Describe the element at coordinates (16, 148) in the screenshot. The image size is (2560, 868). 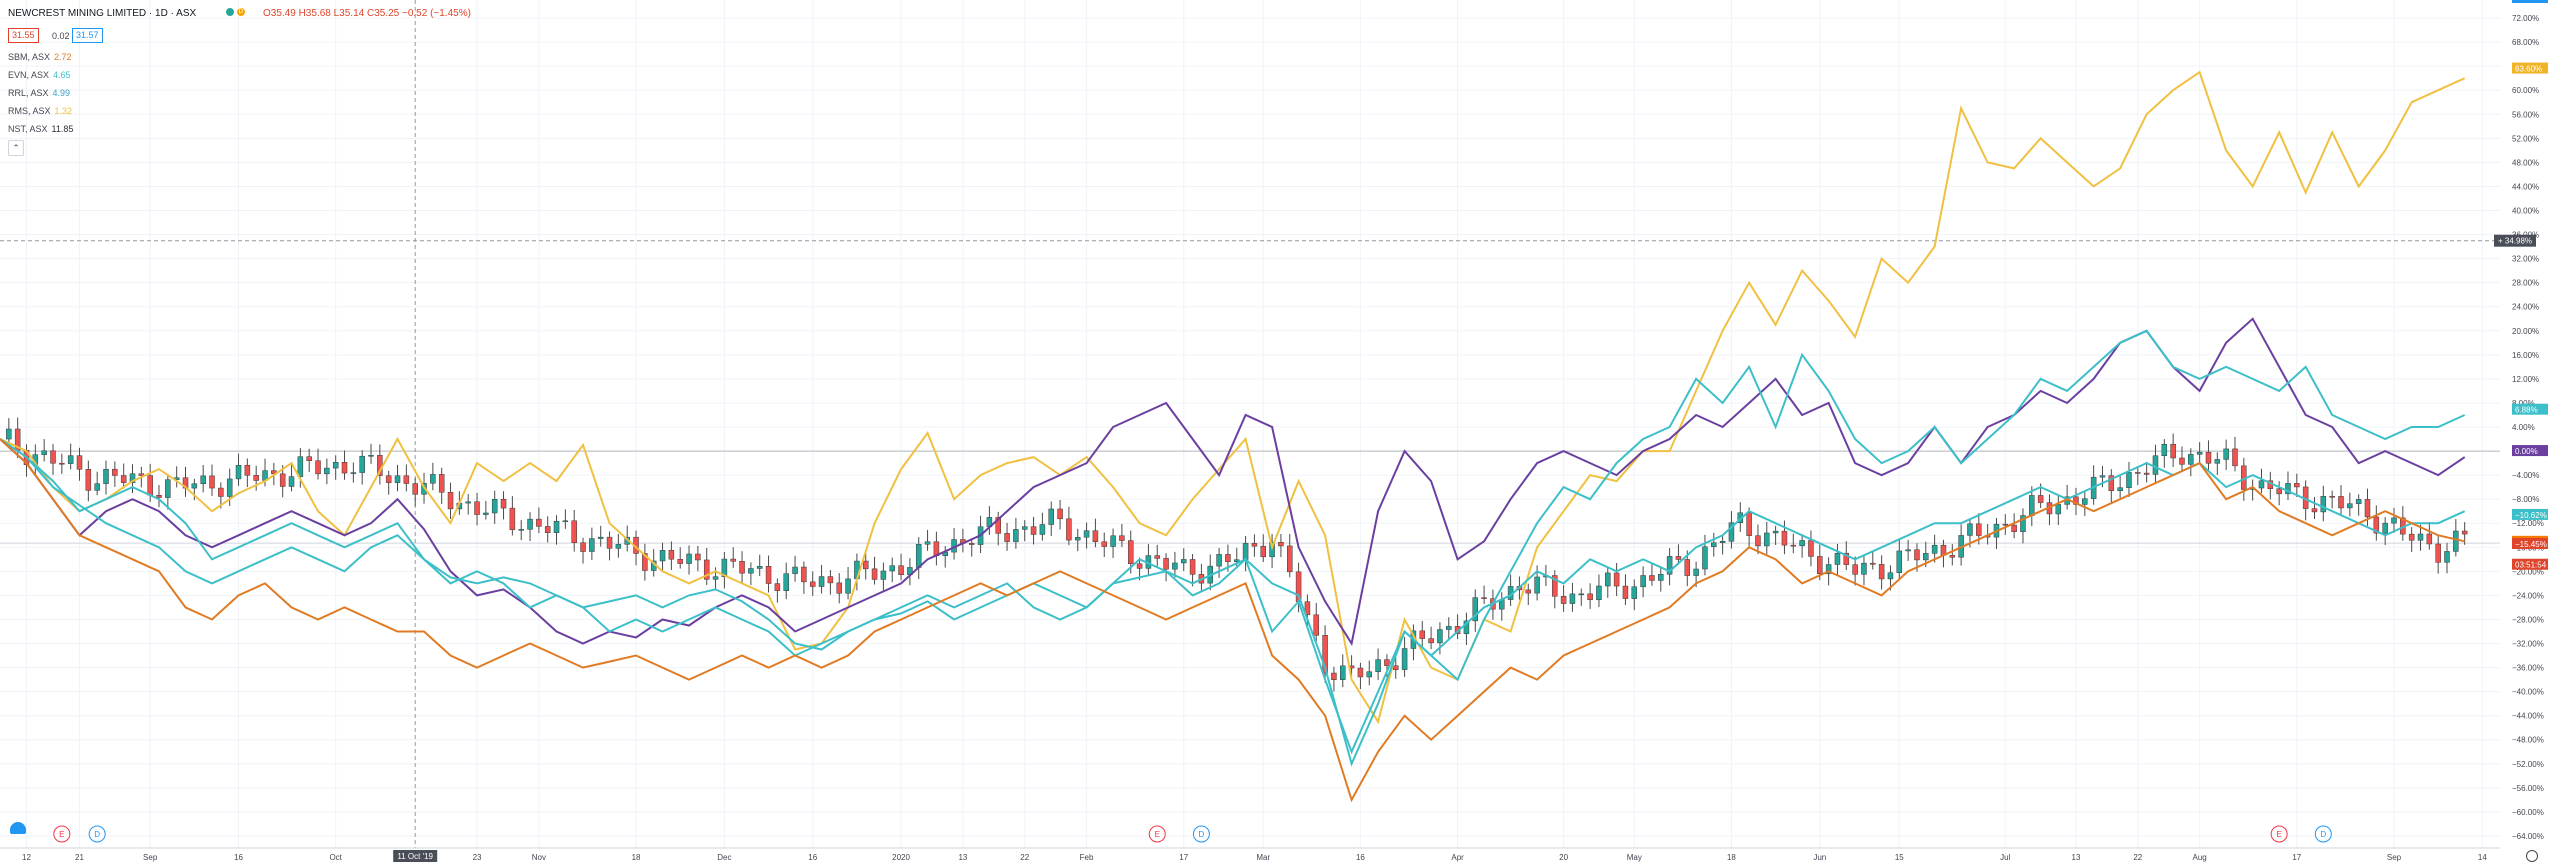
I see `chevron-up-icon: ⌃` at that location.